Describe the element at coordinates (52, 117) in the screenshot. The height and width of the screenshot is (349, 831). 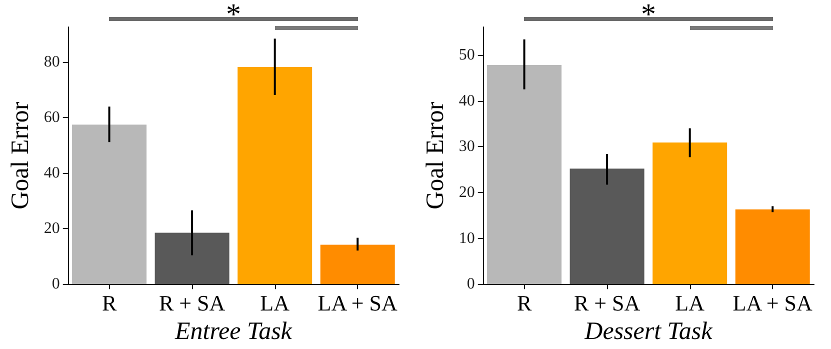
I see `y-tick-label: 60` at that location.